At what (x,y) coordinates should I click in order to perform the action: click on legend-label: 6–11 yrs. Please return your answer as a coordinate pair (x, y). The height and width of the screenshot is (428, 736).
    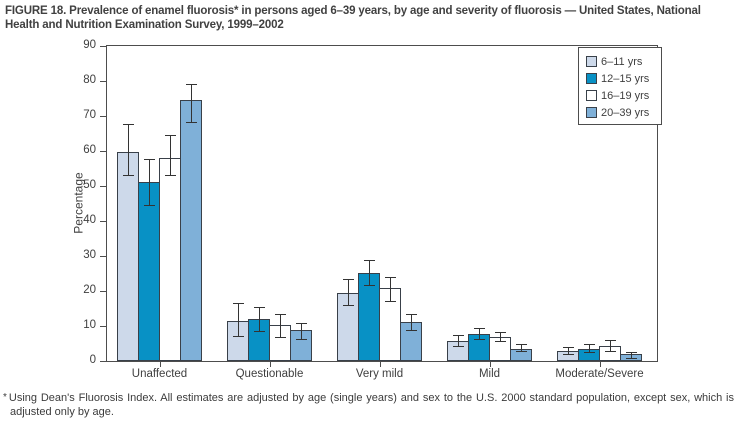
    Looking at the image, I should click on (622, 61).